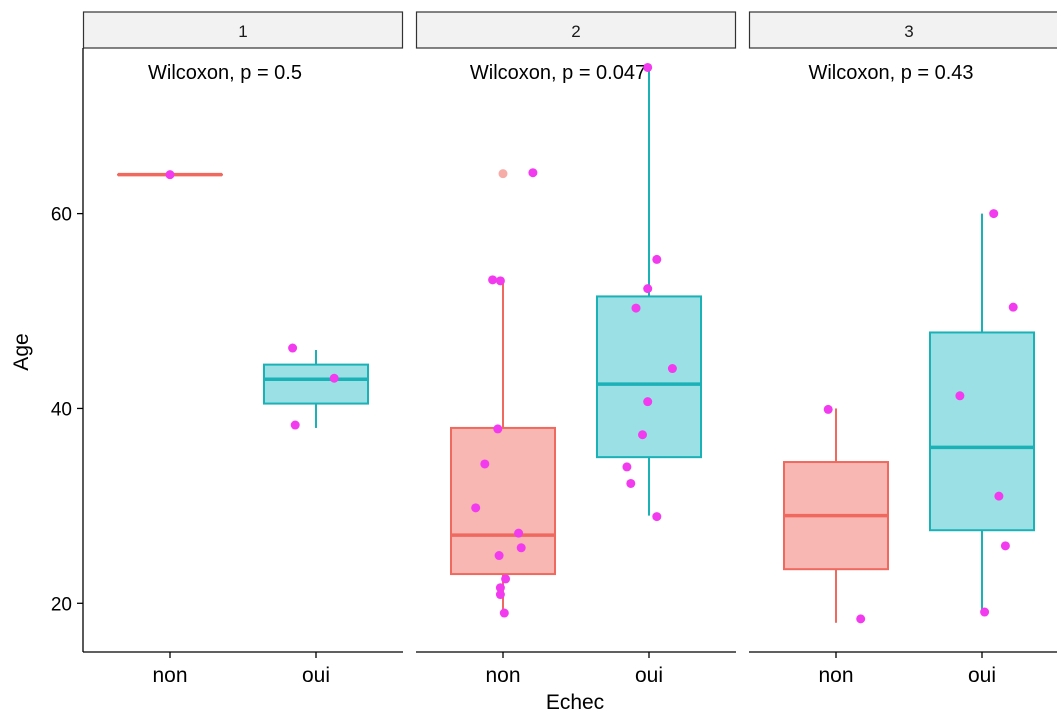 Image resolution: width=1057 pixels, height=714 pixels. Describe the element at coordinates (61, 604) in the screenshot. I see `y-tick-label: 20` at that location.